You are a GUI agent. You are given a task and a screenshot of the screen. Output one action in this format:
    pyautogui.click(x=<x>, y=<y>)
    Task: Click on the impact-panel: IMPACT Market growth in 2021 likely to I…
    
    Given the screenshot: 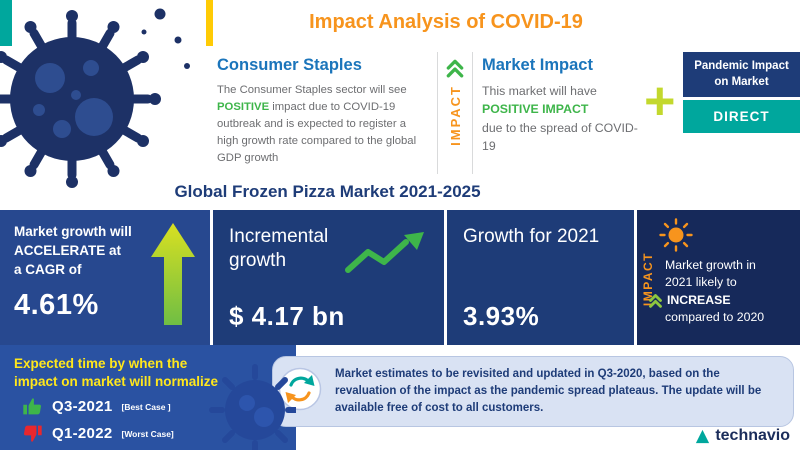 What is the action you would take?
    pyautogui.click(x=718, y=277)
    